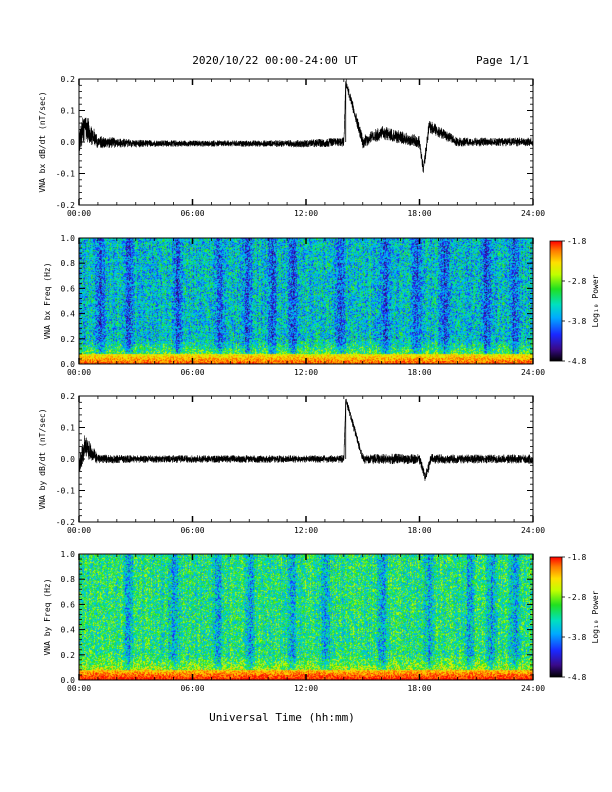 This screenshot has width=612, height=792. I want to click on bx-dbdt-ylabel: VNA bx dB/dt (nT/sec), so click(42, 141).